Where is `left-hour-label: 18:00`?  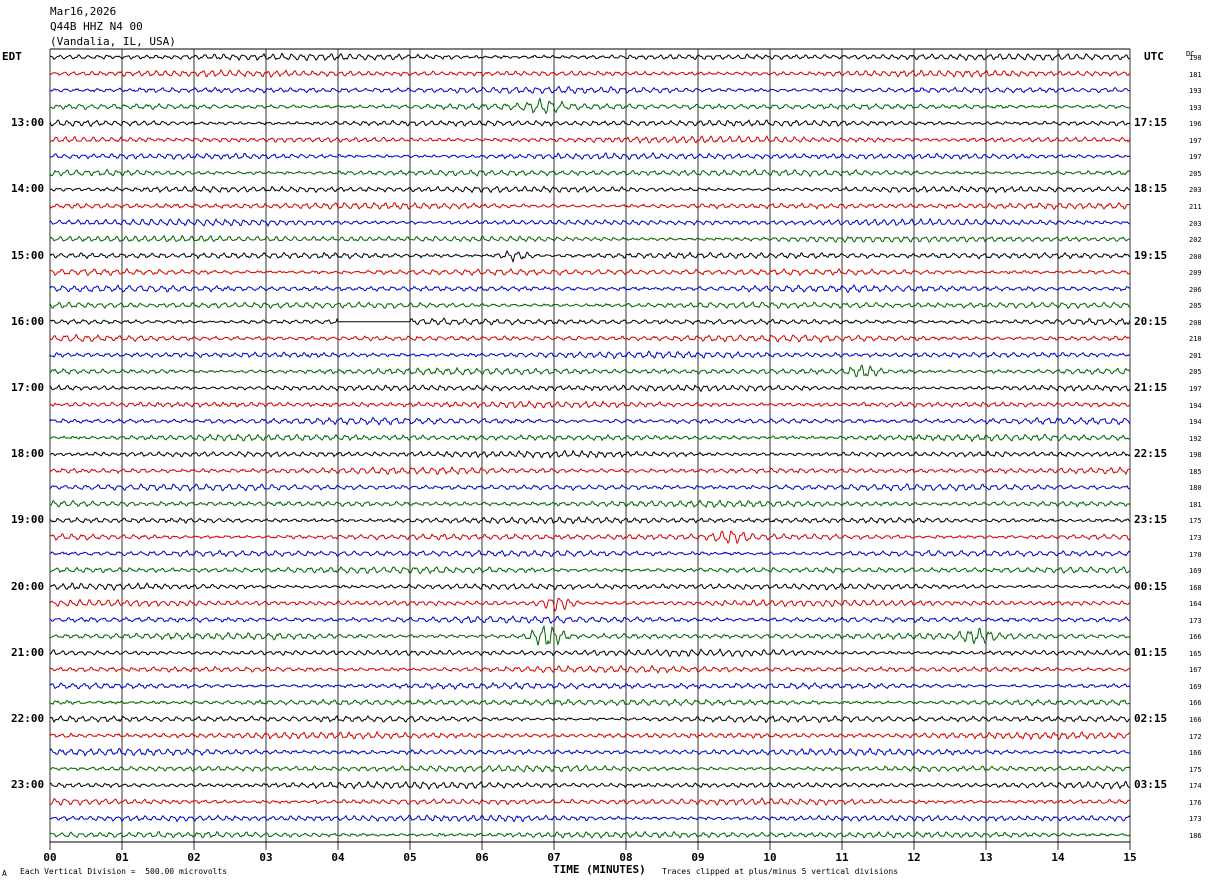
left-hour-label: 18:00 is located at coordinates (28, 454).